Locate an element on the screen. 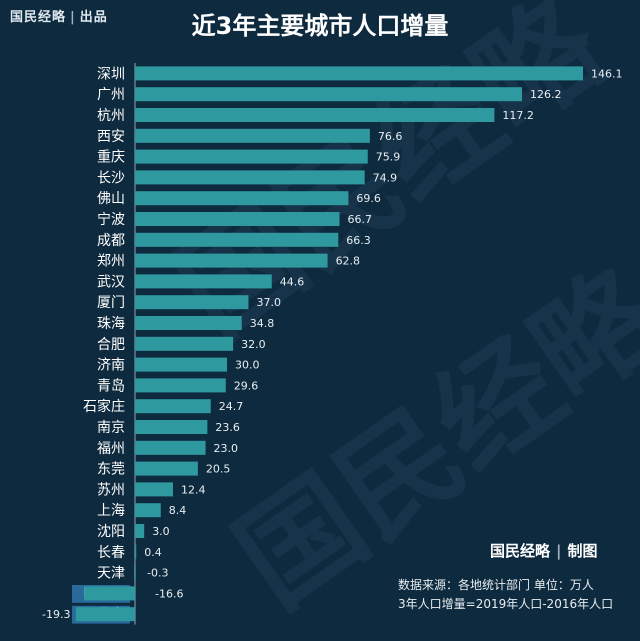 The height and width of the screenshot is (641, 640). value-label: 23.0 is located at coordinates (226, 448).